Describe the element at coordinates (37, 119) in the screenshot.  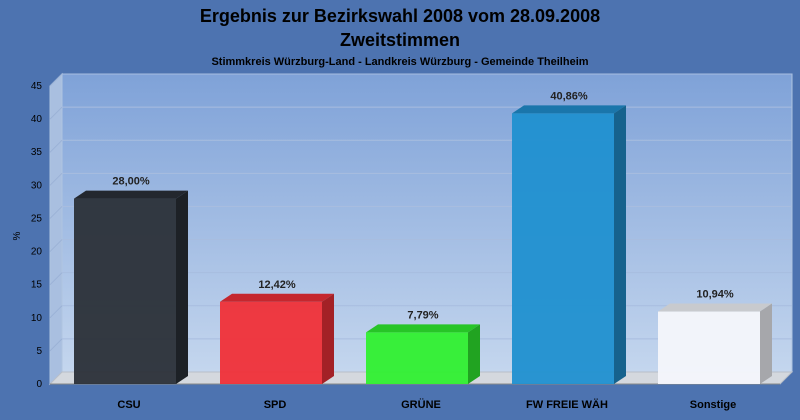
I see `y-tick-label: 40` at that location.